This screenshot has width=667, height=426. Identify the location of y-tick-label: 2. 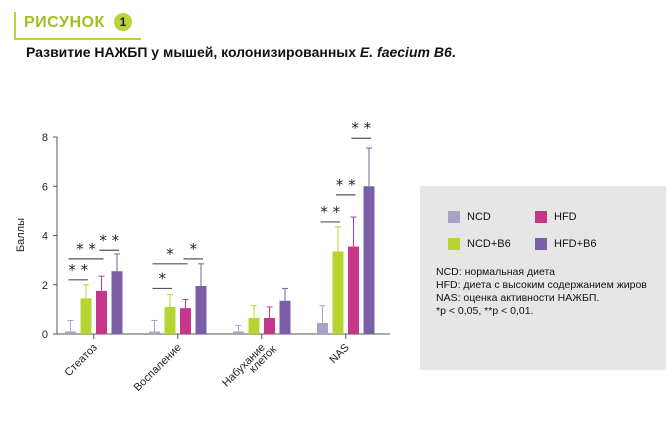
(45, 286).